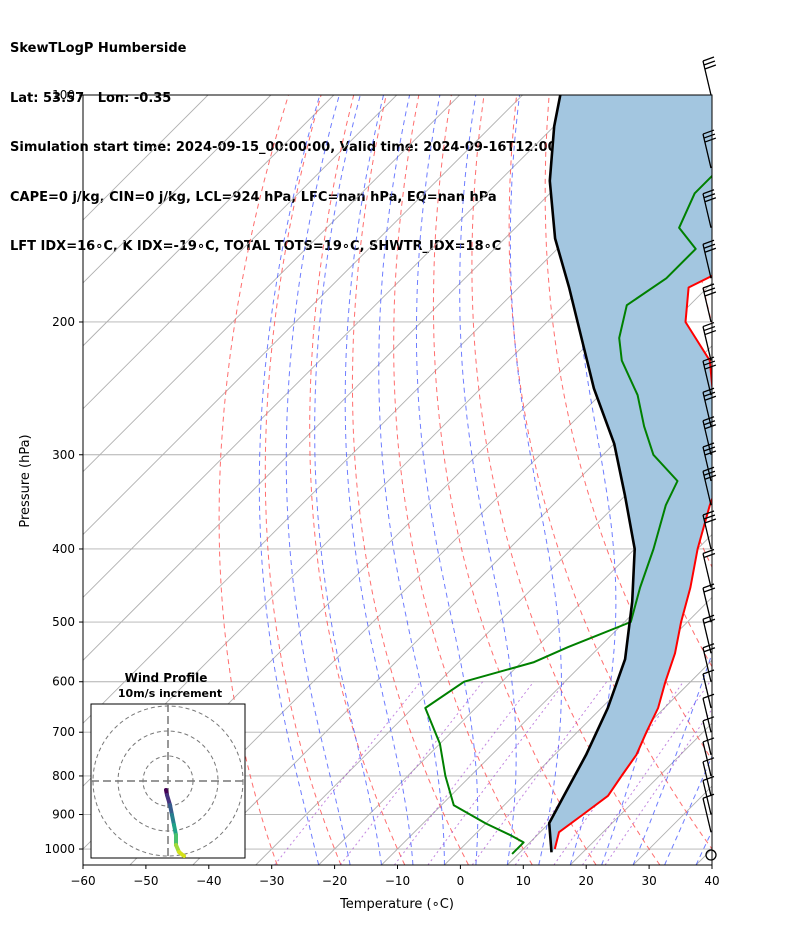 The width and height of the screenshot is (794, 937). Describe the element at coordinates (591, 474) in the screenshot. I see `parcel-line` at that location.